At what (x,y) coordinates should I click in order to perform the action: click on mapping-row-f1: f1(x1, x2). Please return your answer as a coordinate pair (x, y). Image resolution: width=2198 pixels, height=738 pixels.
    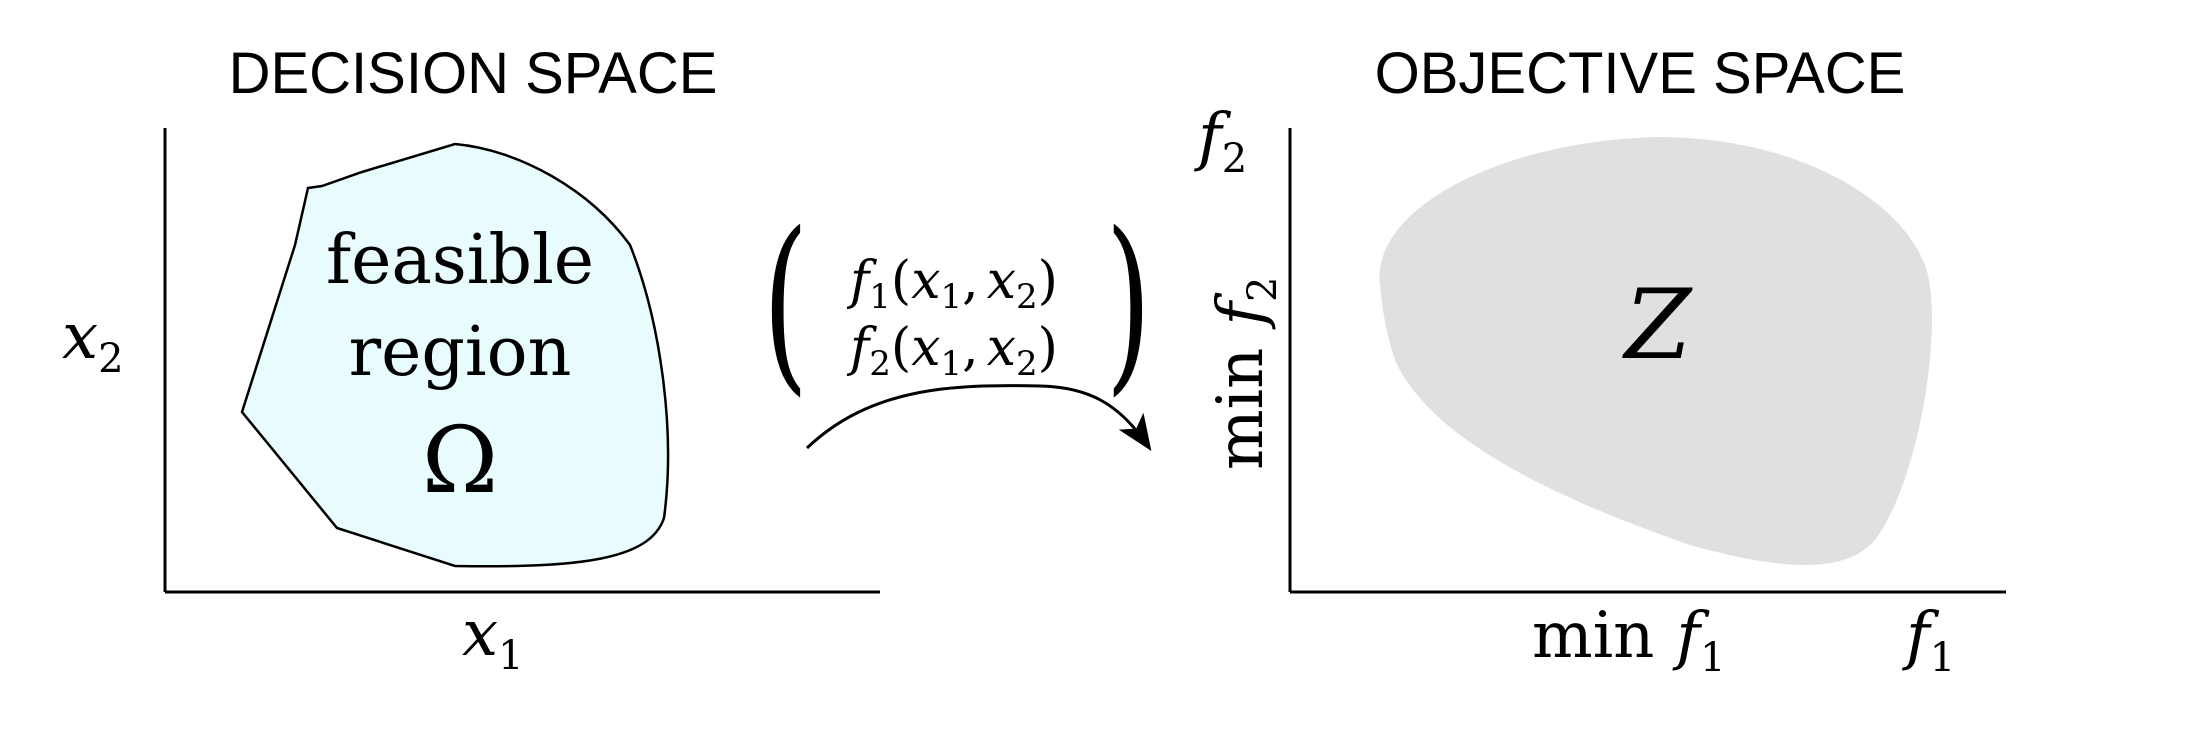
    Looking at the image, I should click on (952, 284).